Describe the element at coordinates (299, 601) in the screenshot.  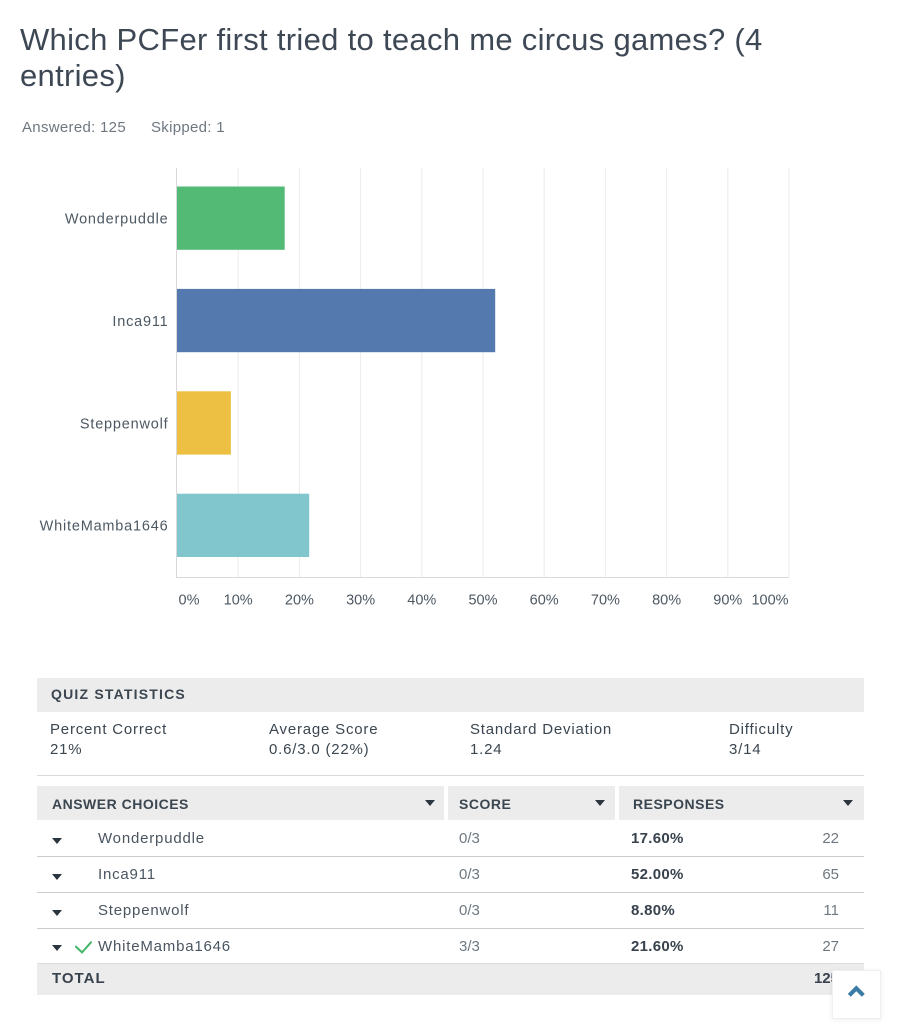
I see `svg-text: 20%` at that location.